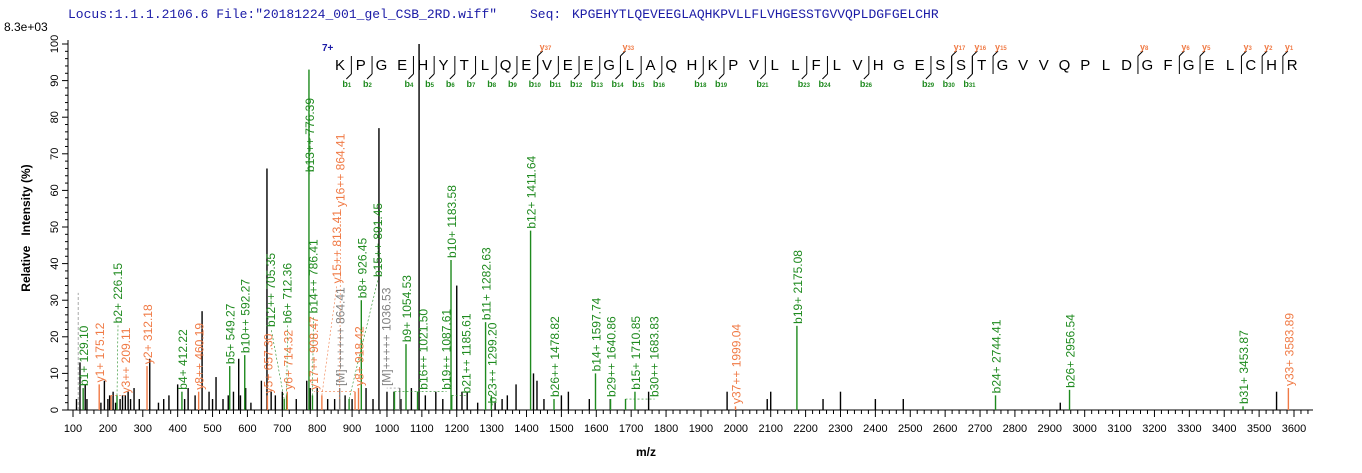  What do you see at coordinates (1084, 429) in the screenshot?
I see `x-tick-label: 3000` at bounding box center [1084, 429].